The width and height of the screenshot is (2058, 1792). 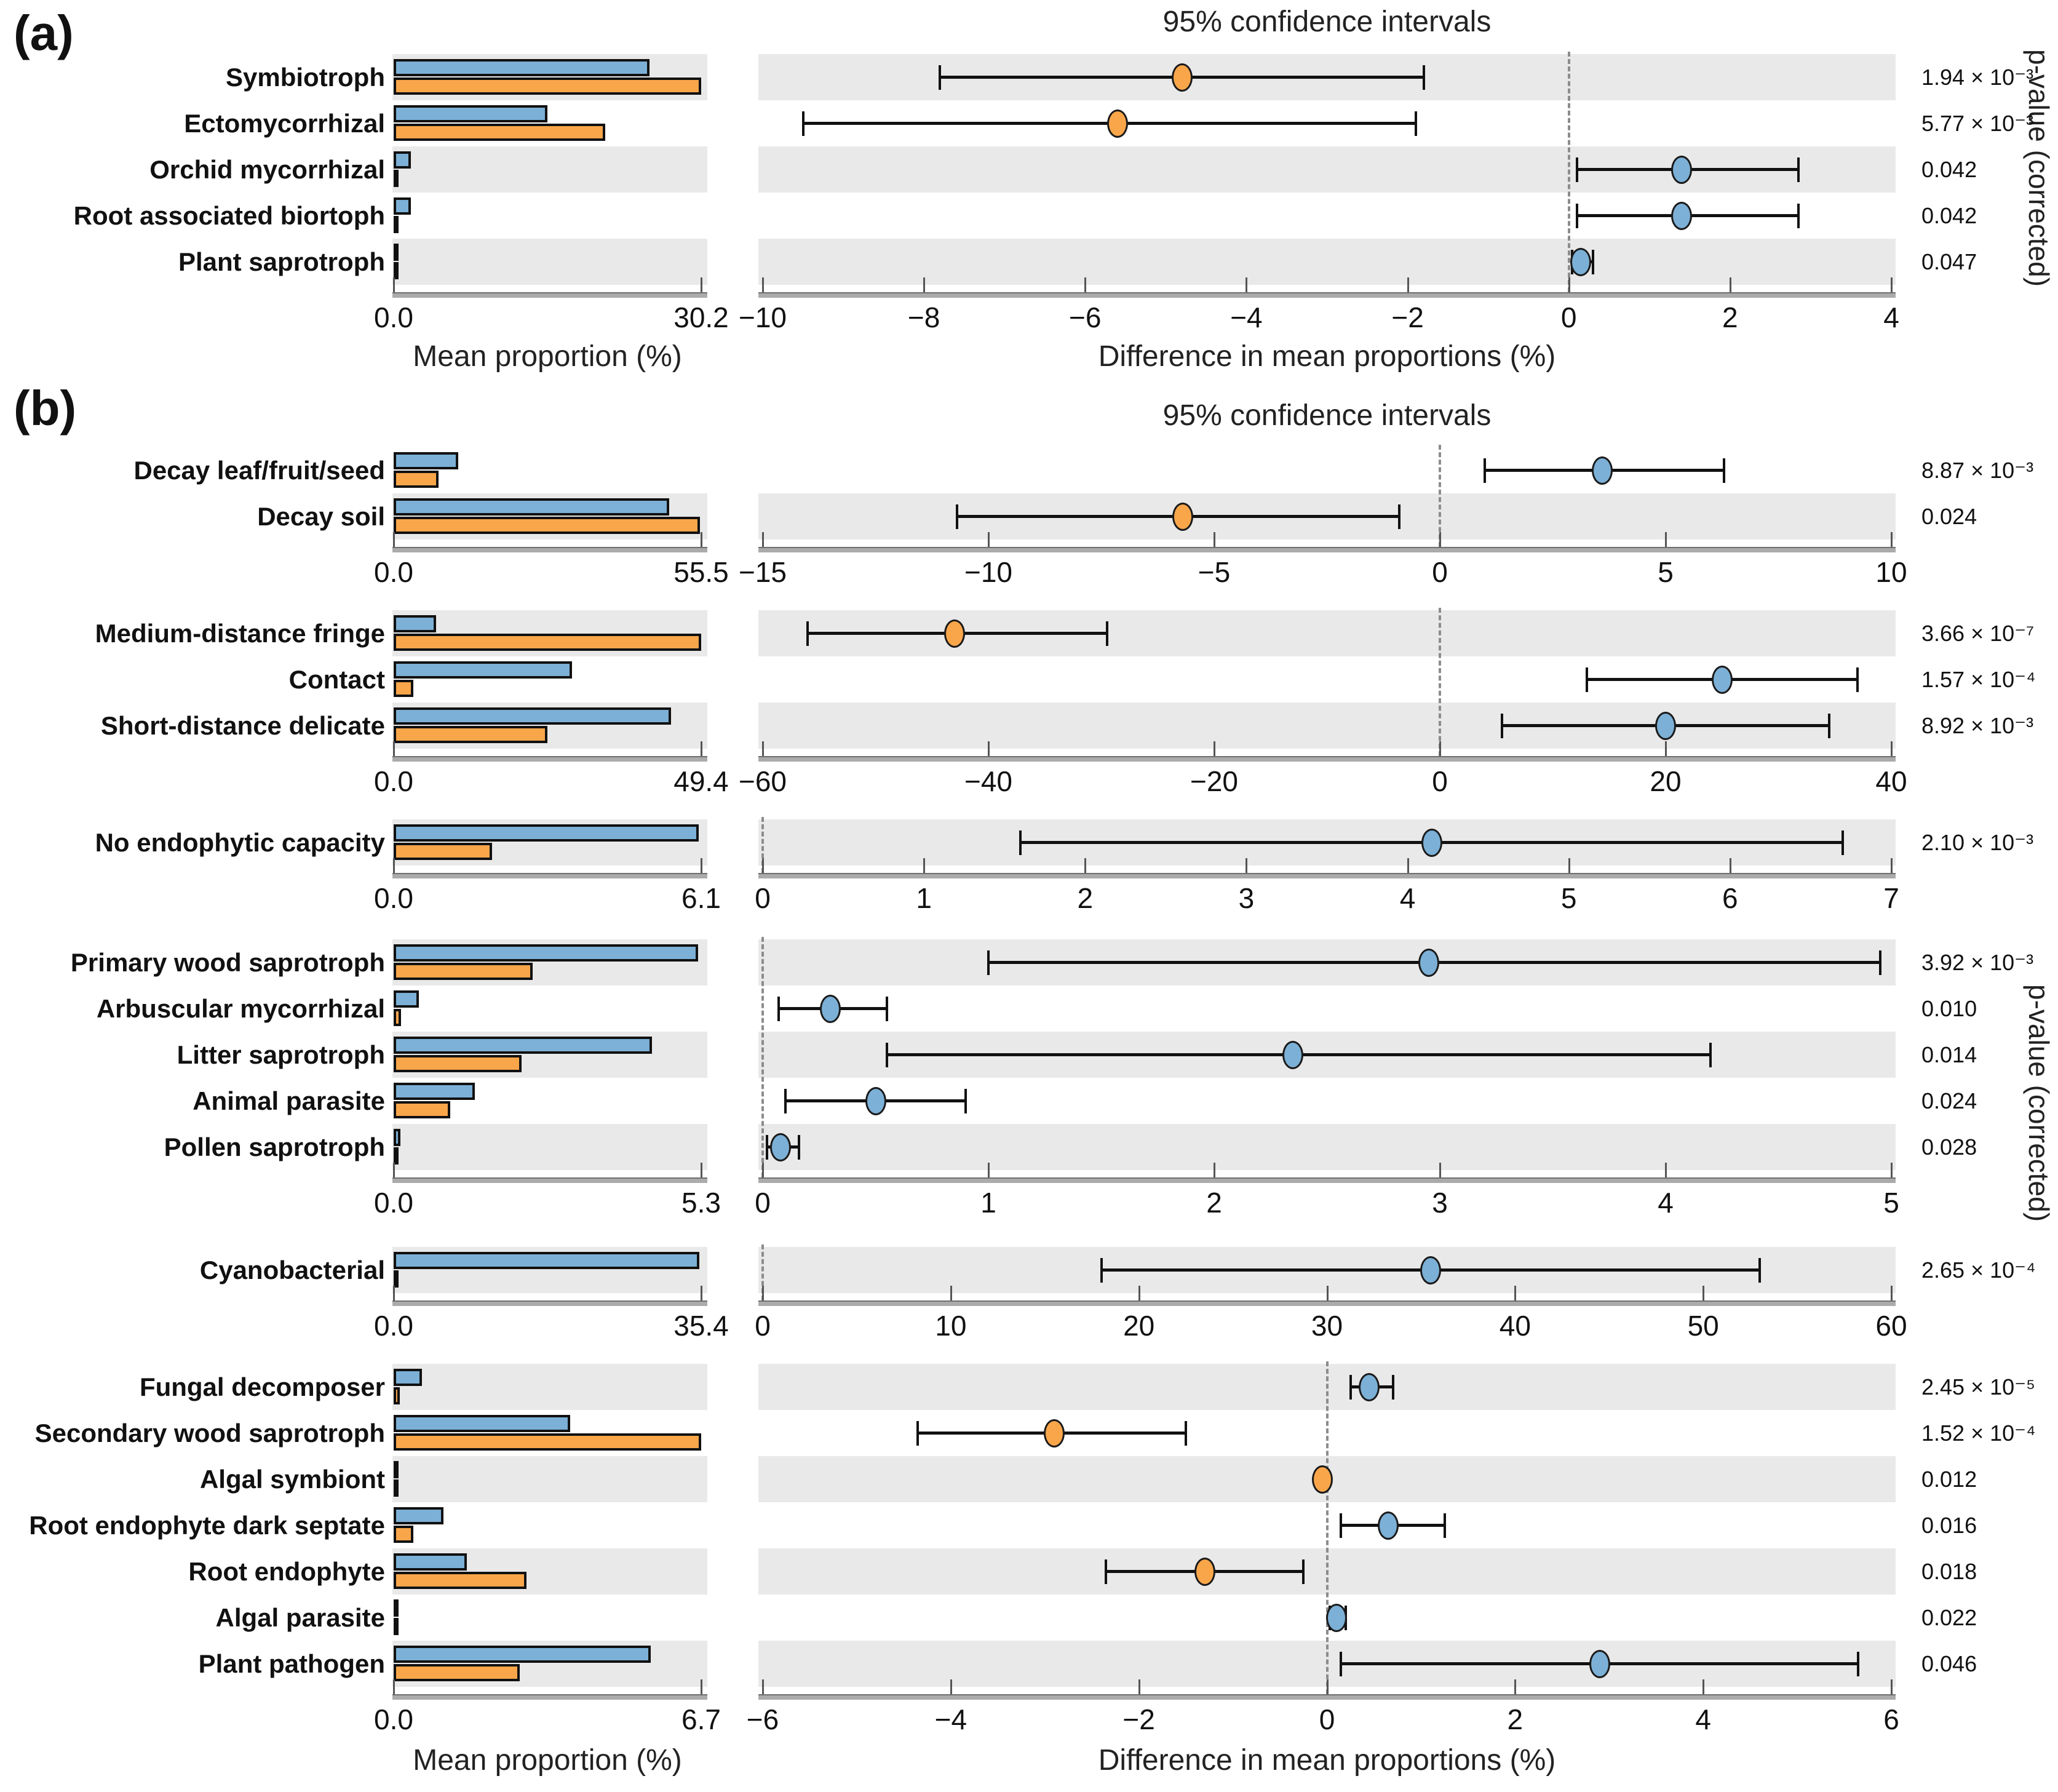 What do you see at coordinates (292, 1479) in the screenshot?
I see `category-label: Algal symbiont` at bounding box center [292, 1479].